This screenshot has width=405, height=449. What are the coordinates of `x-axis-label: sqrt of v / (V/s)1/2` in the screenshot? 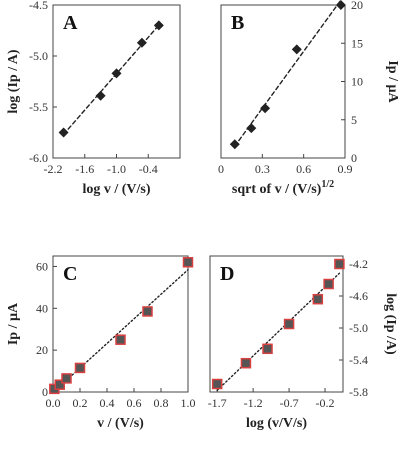 It's located at (283, 188).